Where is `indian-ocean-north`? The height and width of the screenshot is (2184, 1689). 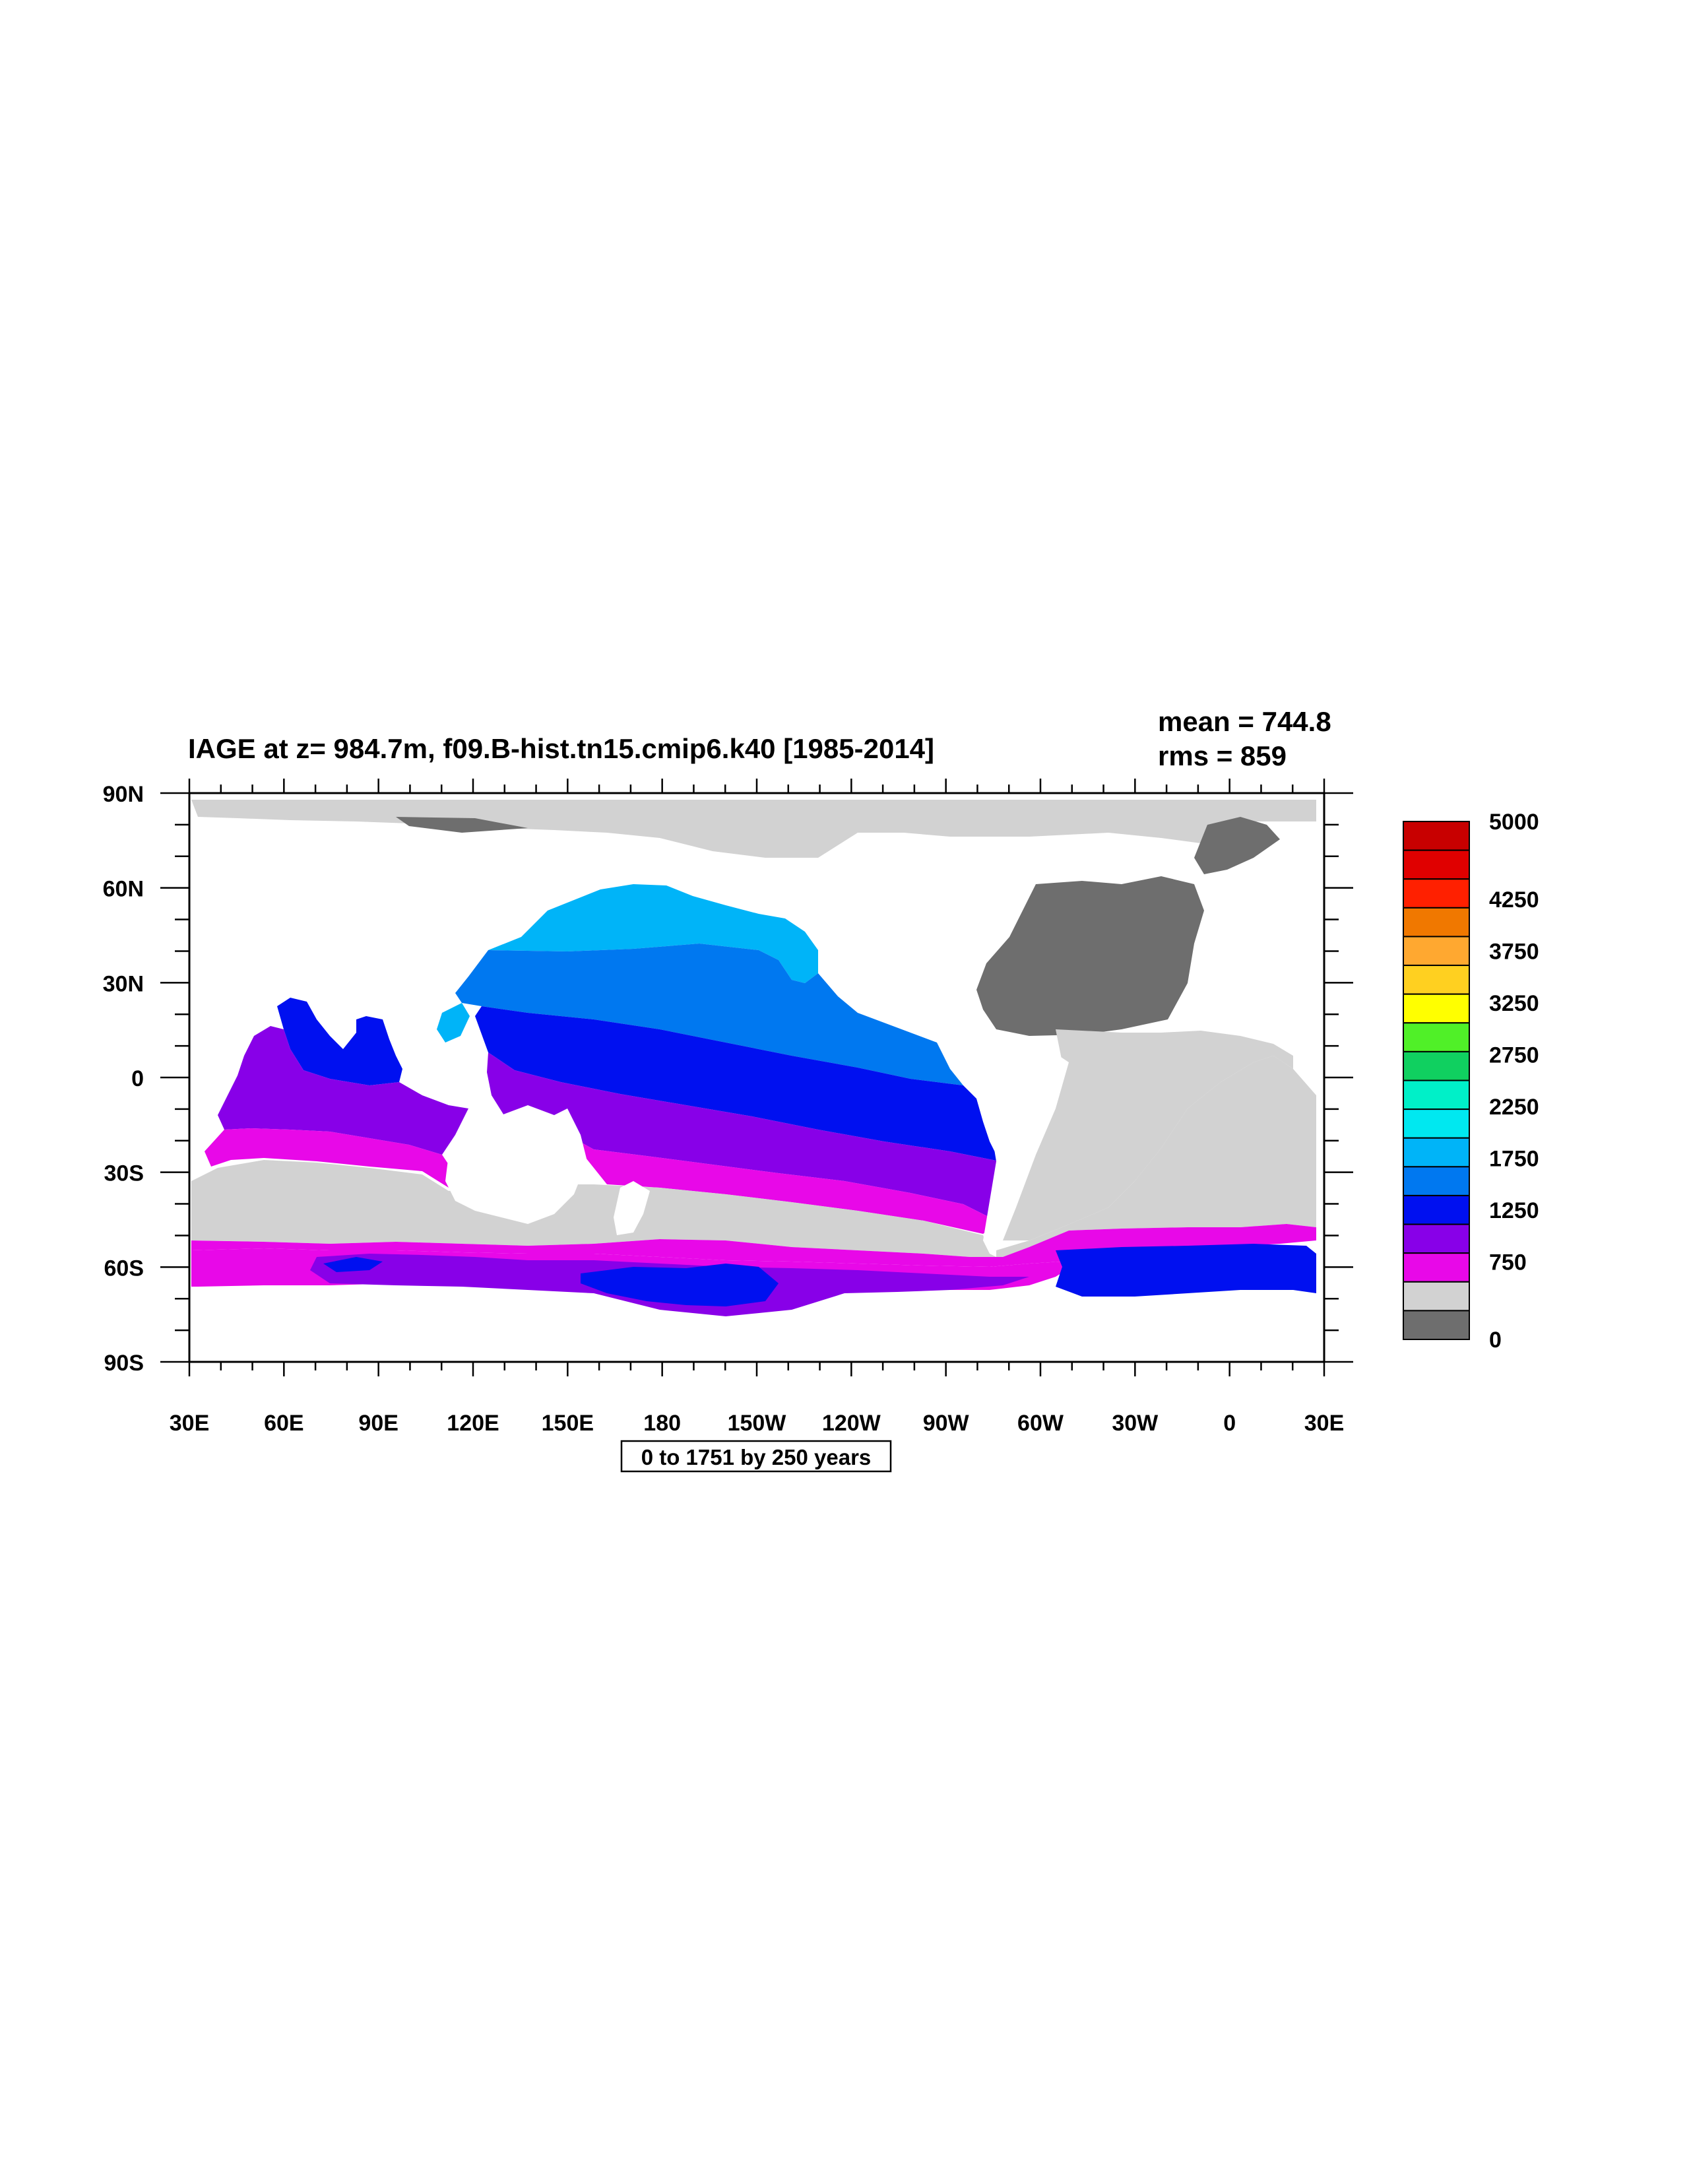 indian-ocean-north is located at coordinates (339, 1041).